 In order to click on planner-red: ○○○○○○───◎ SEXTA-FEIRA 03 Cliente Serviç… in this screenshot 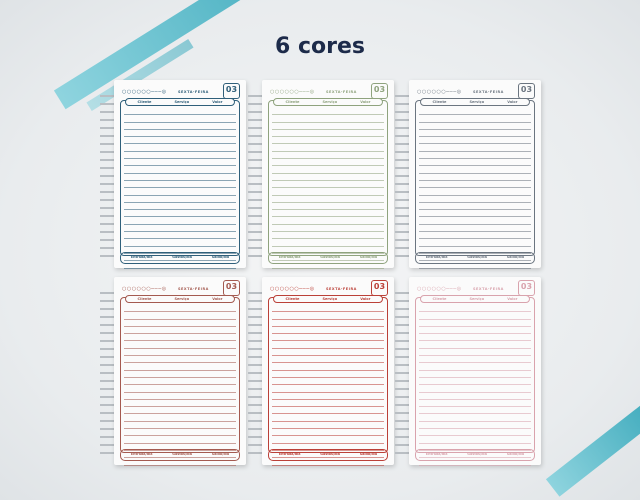, I will do `click(322, 371)`.